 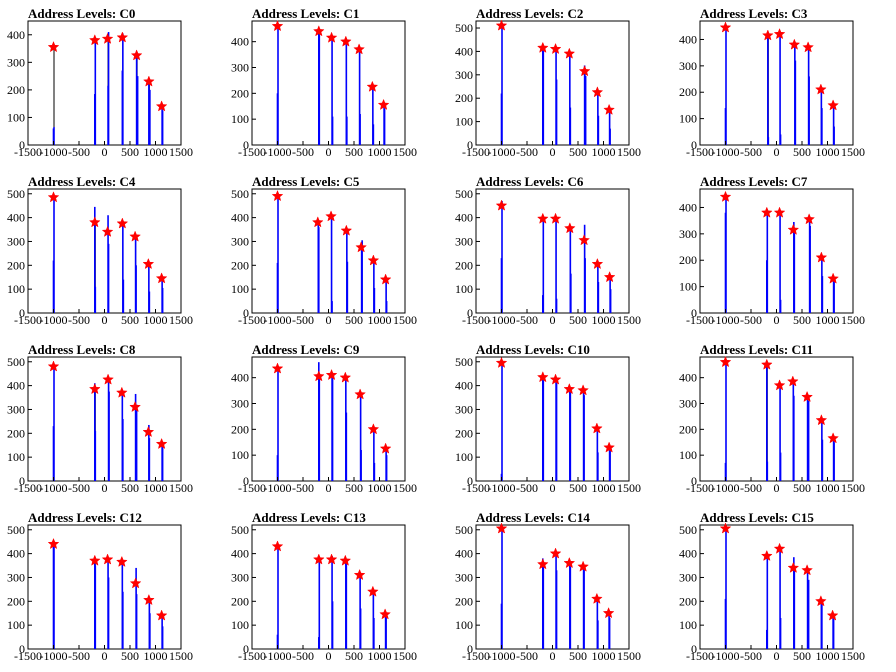 I want to click on x-tick-label: -500, so click(x=527, y=656).